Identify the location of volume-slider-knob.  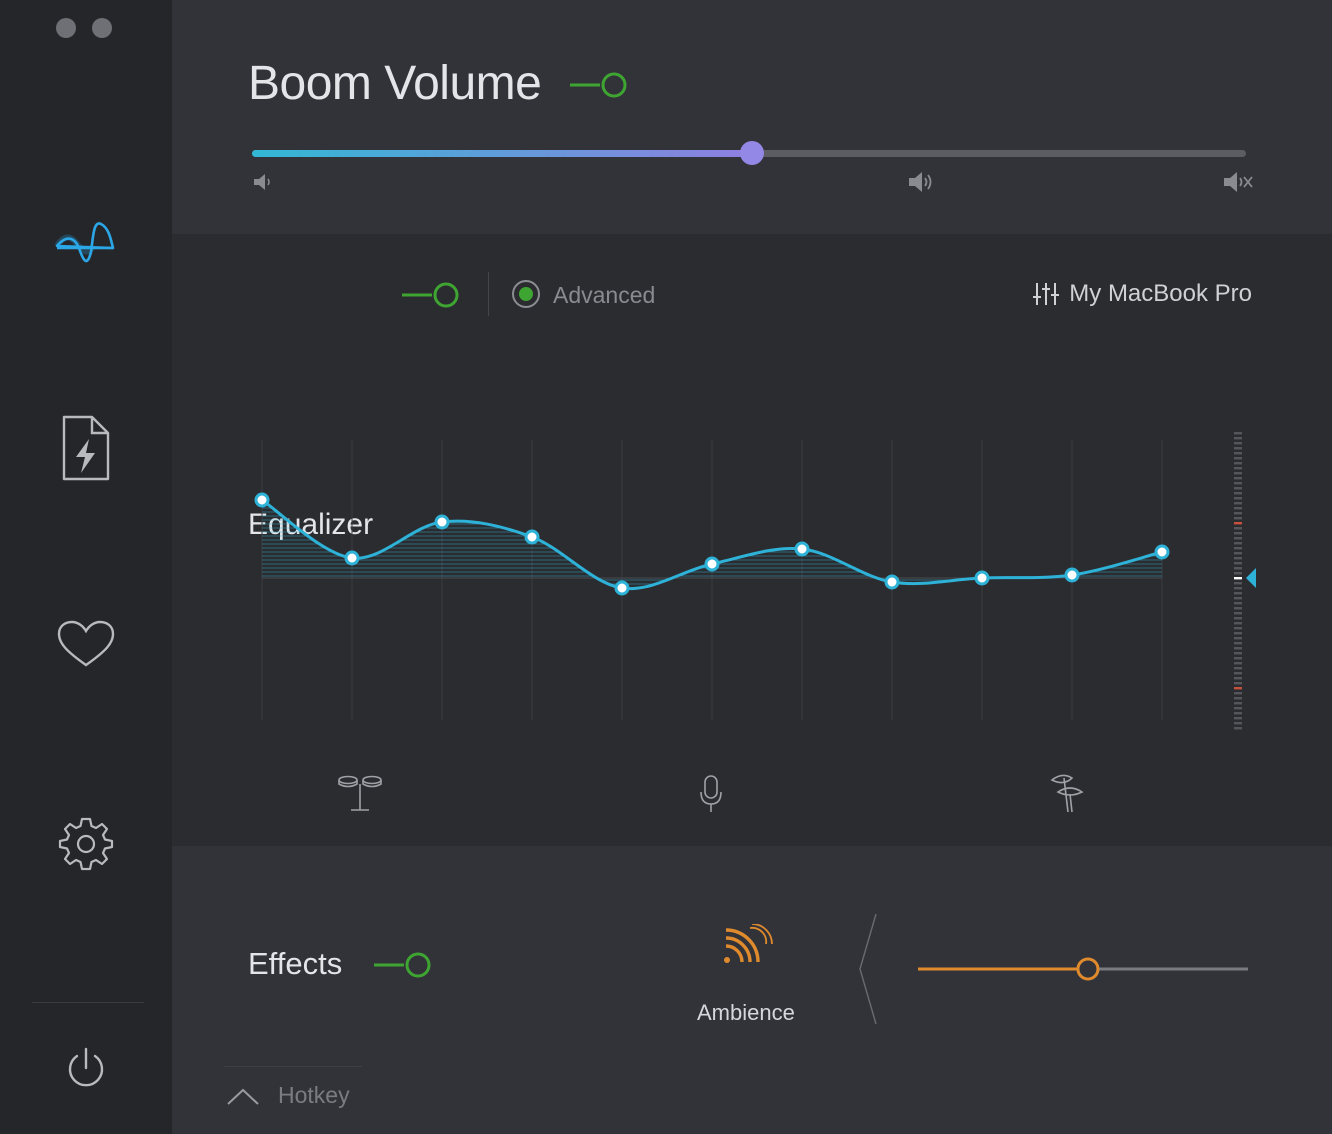
(751, 153).